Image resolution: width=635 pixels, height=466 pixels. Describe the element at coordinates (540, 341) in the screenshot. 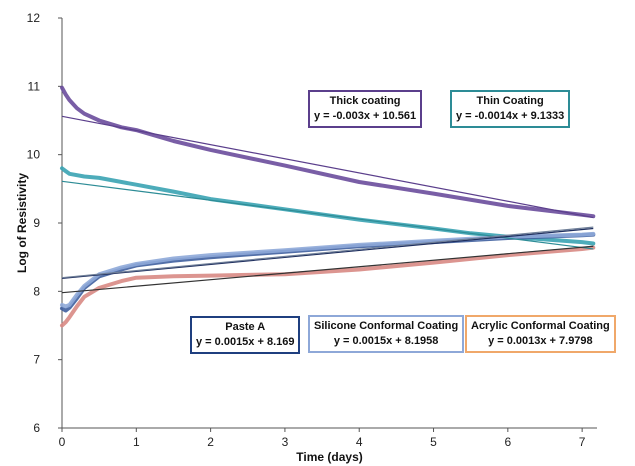

I see `annotation-acrylic-equation: y = 0.0013x + 7.9798` at that location.